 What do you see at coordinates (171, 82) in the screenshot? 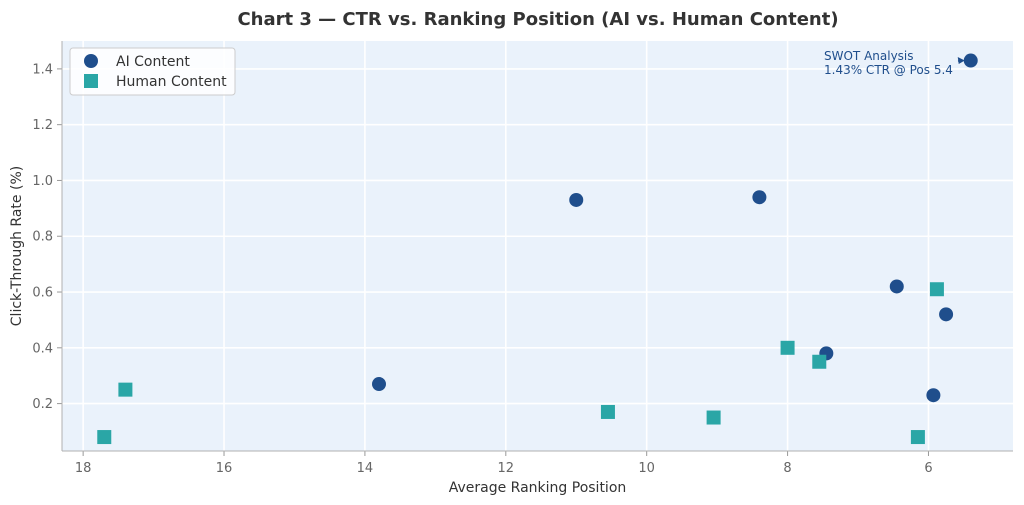
I see `legend-label-human: Human Content` at bounding box center [171, 82].